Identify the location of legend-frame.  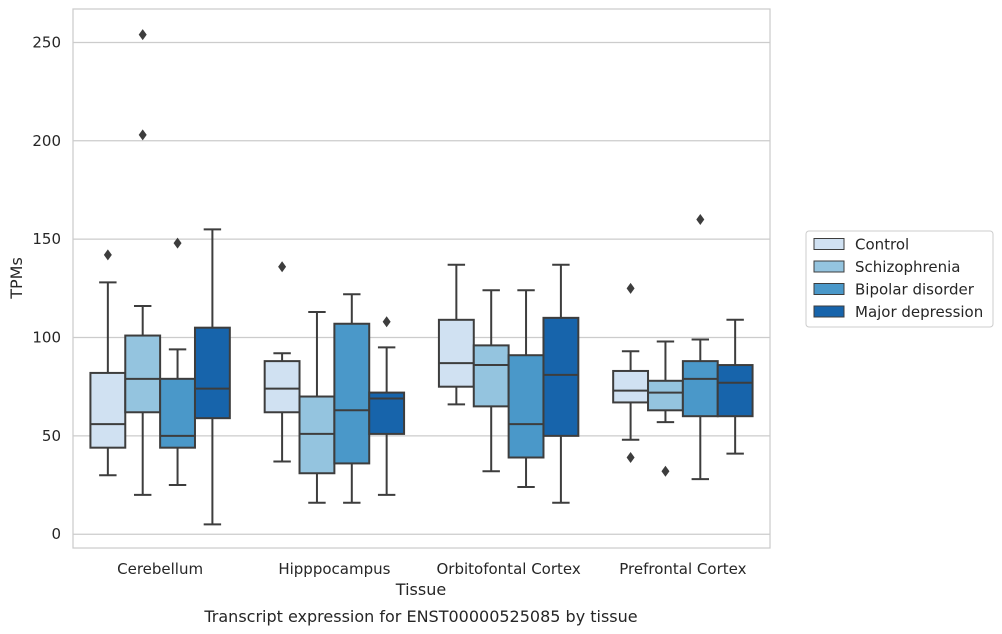
(899, 279).